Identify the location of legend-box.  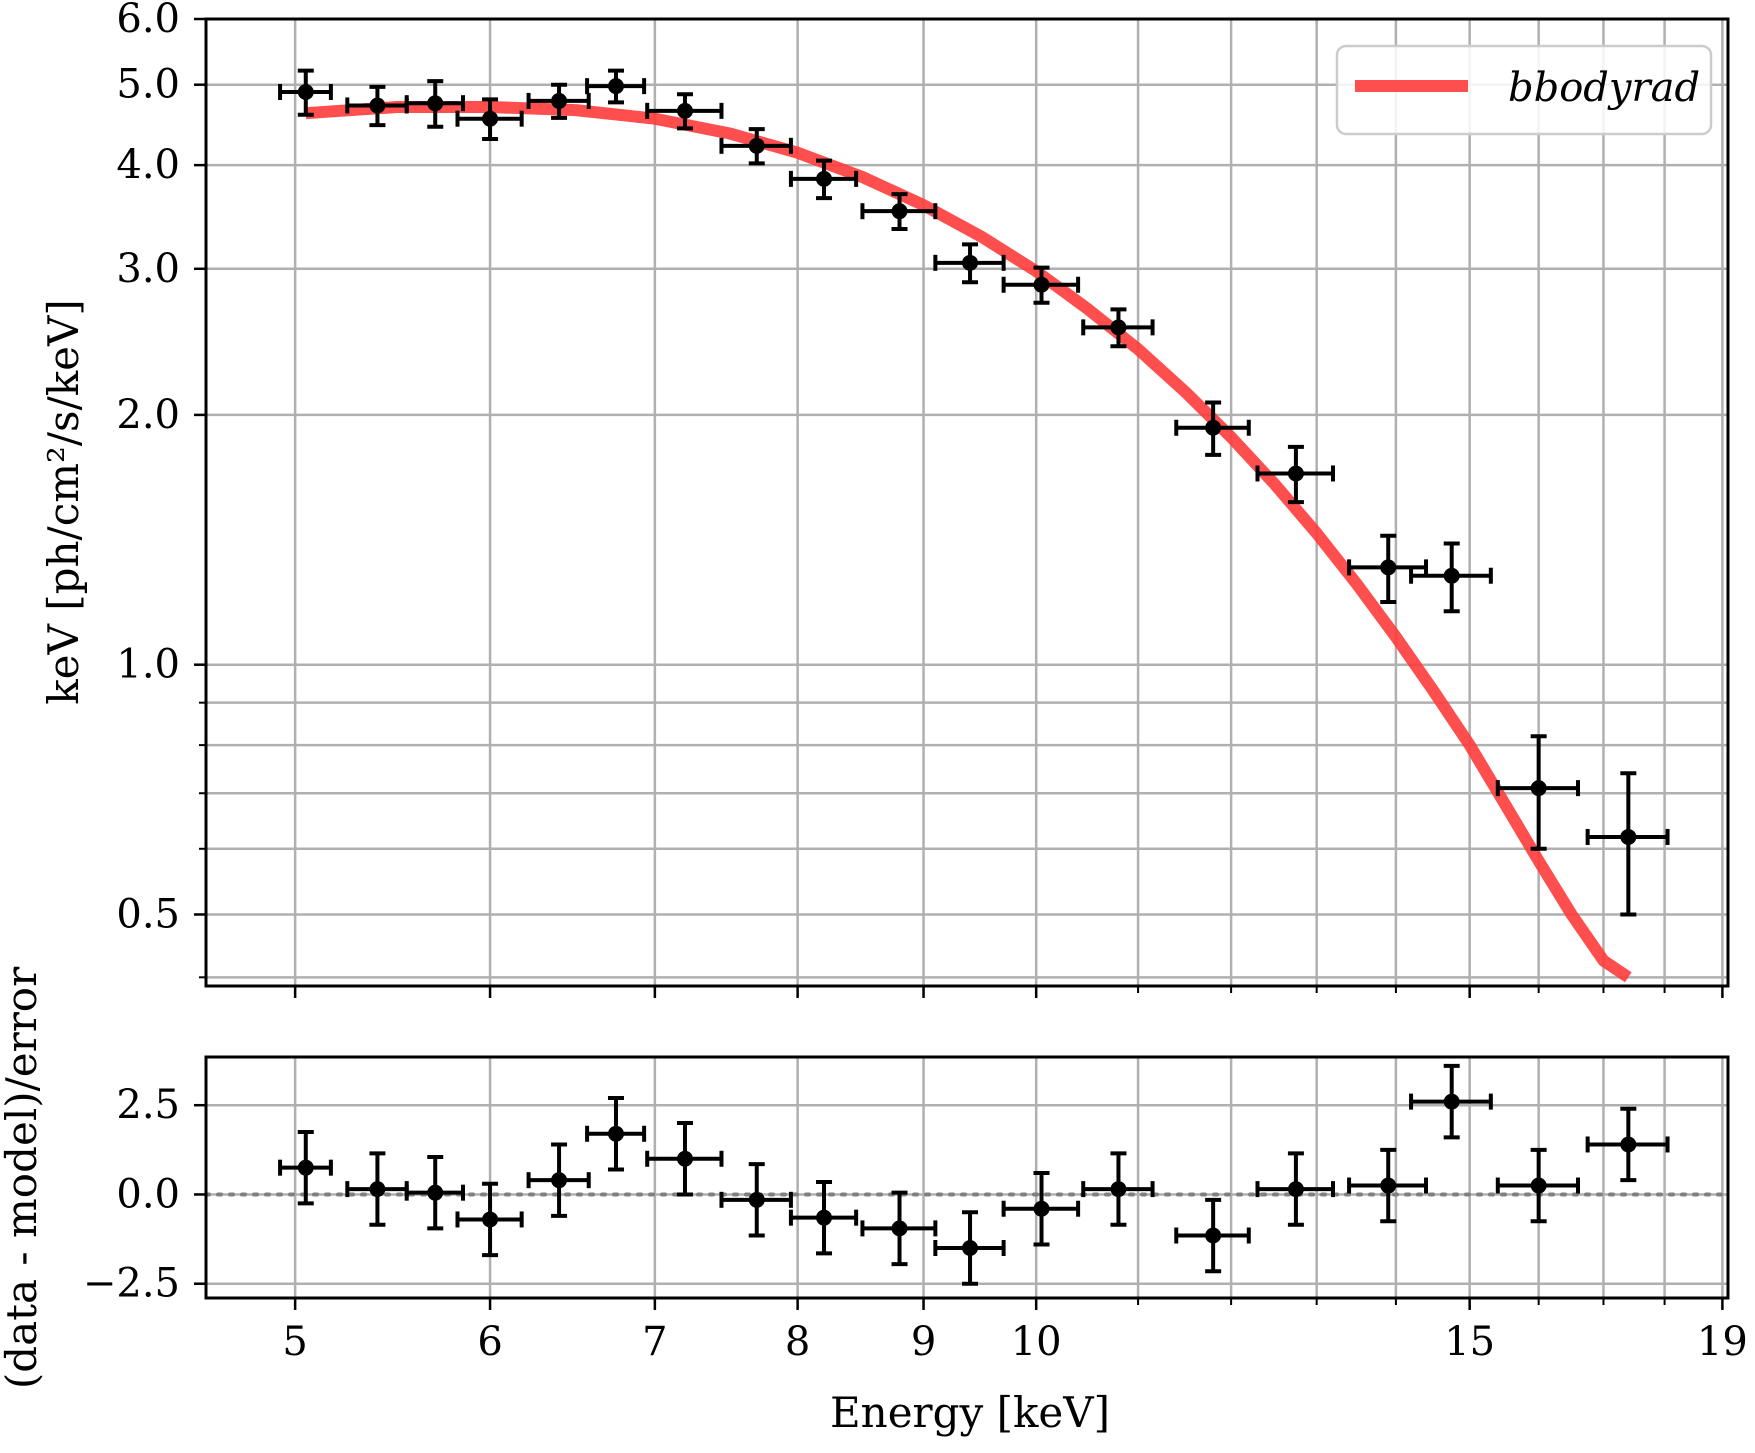
(1524, 90).